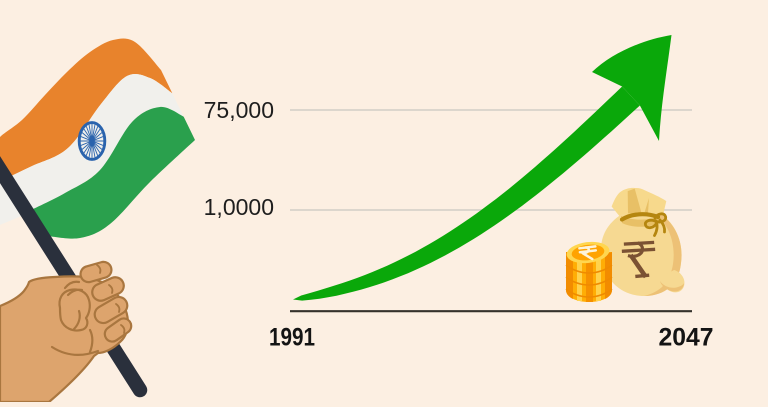 Image resolution: width=768 pixels, height=407 pixels. Describe the element at coordinates (686, 338) in the screenshot. I see `svg-text: 2047` at that location.